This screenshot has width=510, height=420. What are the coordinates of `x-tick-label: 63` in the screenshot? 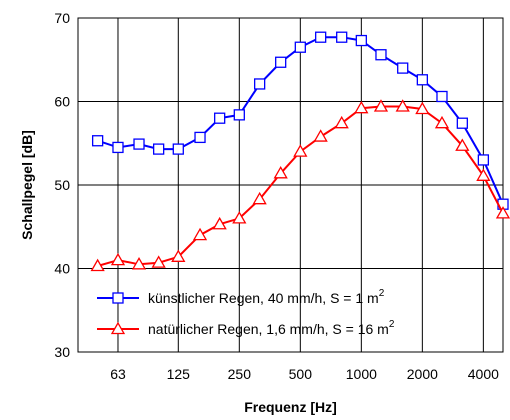 It's located at (118, 374).